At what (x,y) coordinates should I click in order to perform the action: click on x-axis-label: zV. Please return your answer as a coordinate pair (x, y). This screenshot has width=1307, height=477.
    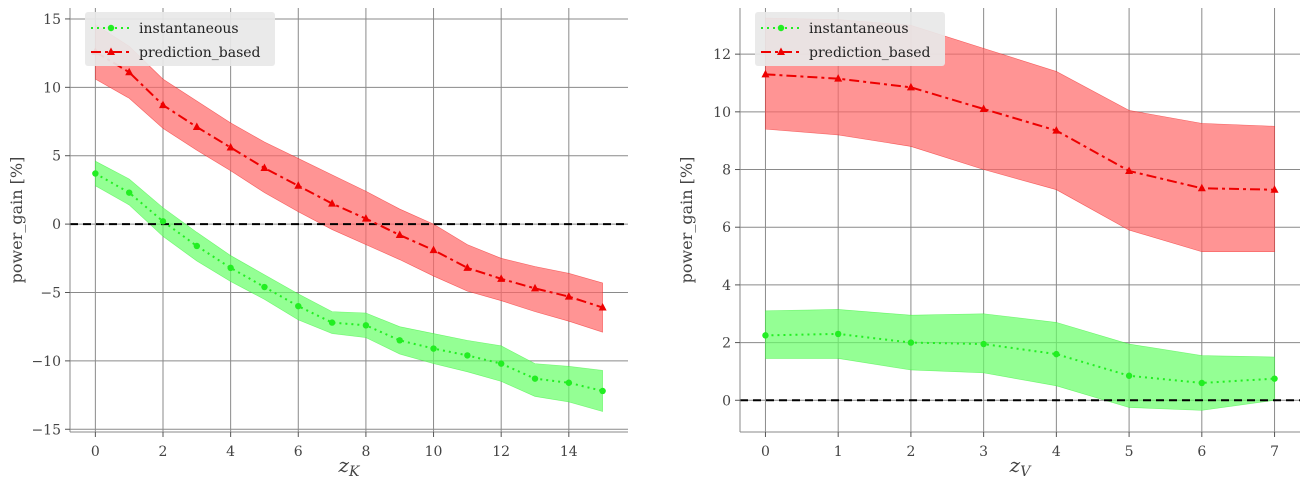
    Looking at the image, I should click on (1021, 465).